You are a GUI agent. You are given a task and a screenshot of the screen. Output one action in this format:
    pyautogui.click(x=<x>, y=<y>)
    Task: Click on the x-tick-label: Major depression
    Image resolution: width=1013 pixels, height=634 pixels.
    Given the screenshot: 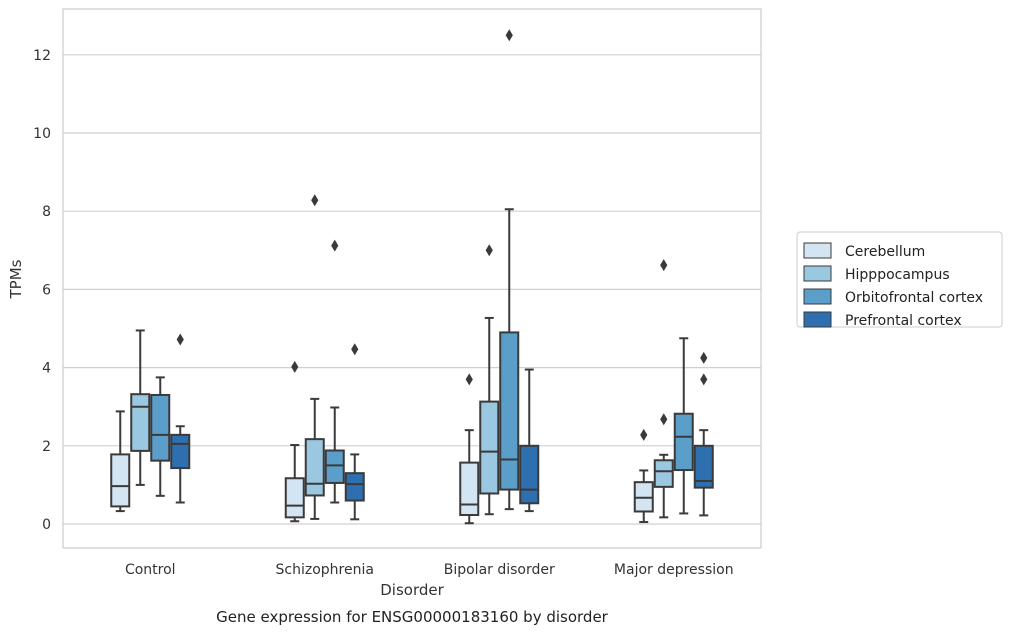 What is the action you would take?
    pyautogui.click(x=674, y=570)
    